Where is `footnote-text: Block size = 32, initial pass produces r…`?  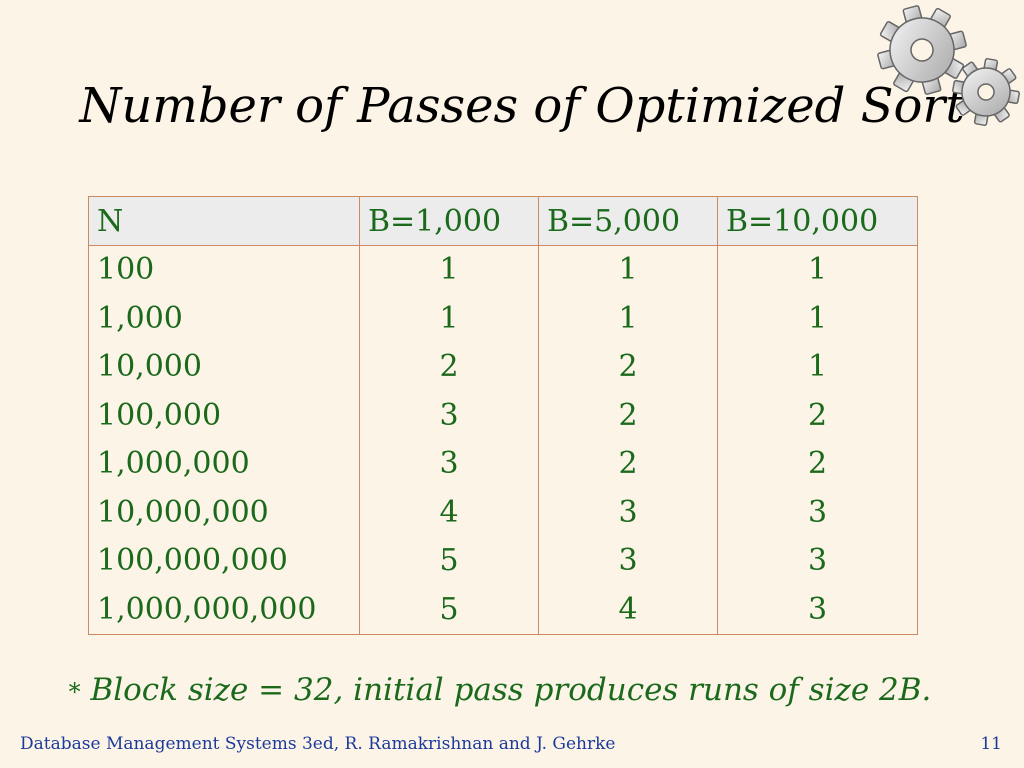 footnote-text: Block size = 32, initial pass produces r… is located at coordinates (511, 690).